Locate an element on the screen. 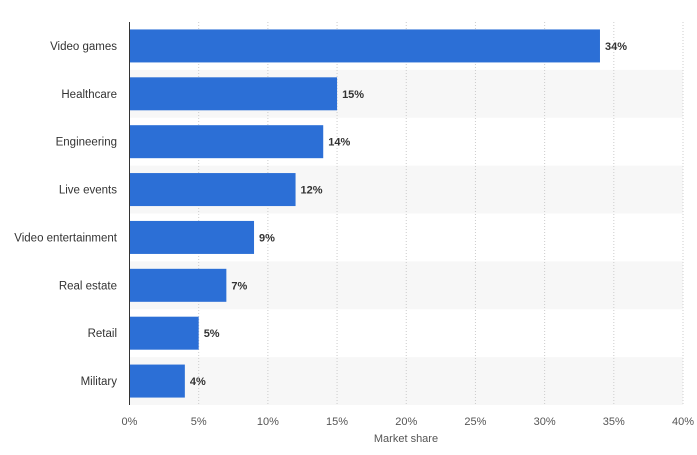  data-label: 4% is located at coordinates (198, 382).